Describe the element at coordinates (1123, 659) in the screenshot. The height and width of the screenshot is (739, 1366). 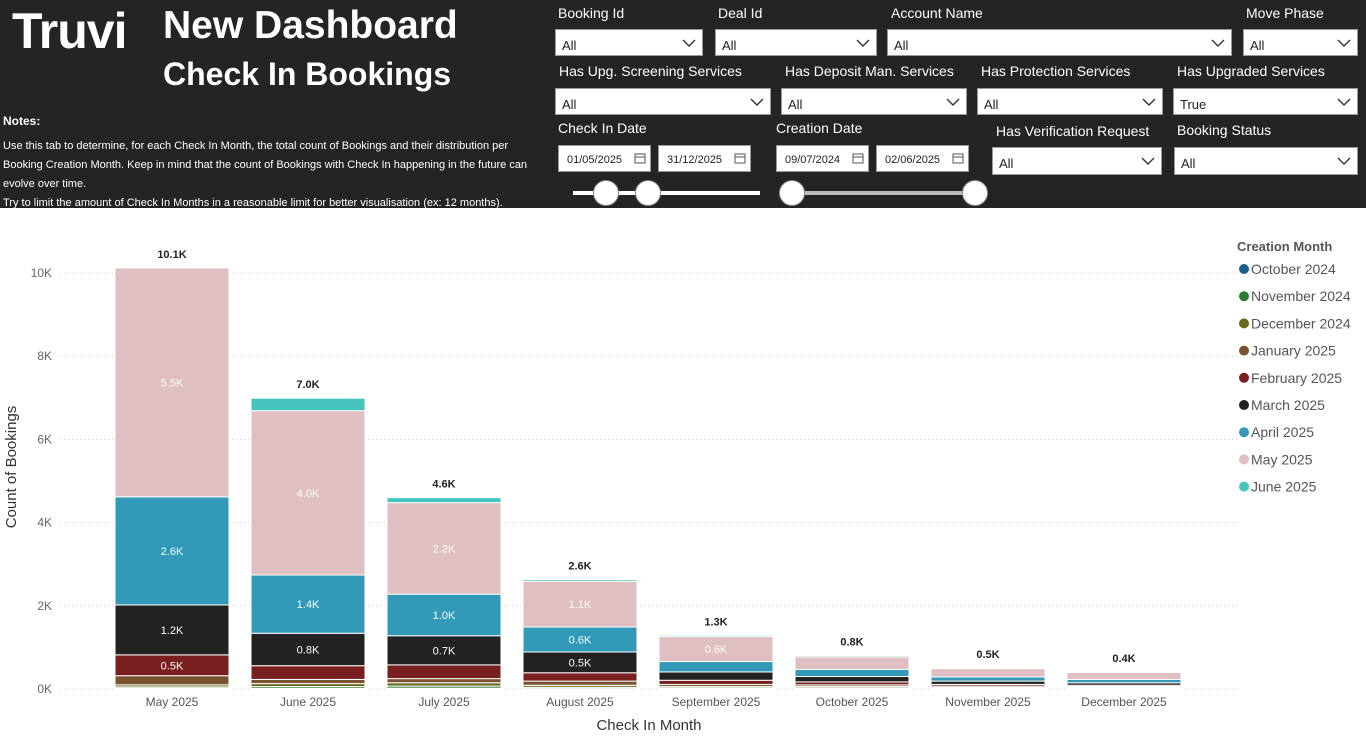
I see `total-label: 0.4K` at that location.